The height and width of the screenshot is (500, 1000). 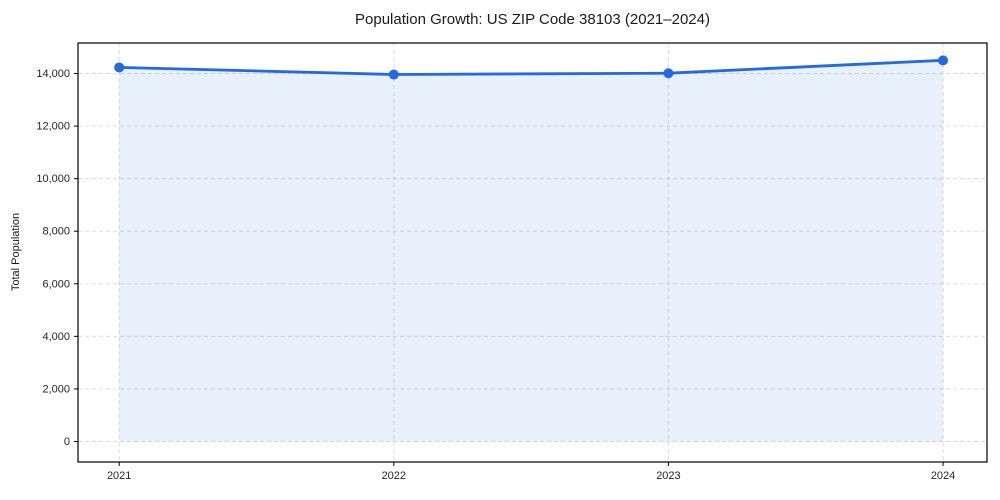 What do you see at coordinates (67, 442) in the screenshot?
I see `y-tick-label: 0` at bounding box center [67, 442].